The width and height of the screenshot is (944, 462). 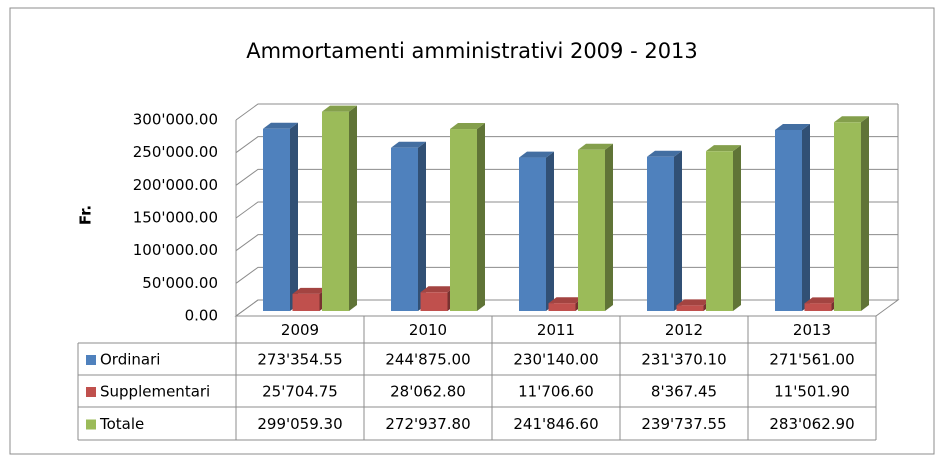 What do you see at coordinates (428, 330) in the screenshot?
I see `x-tick-label: 2010` at bounding box center [428, 330].